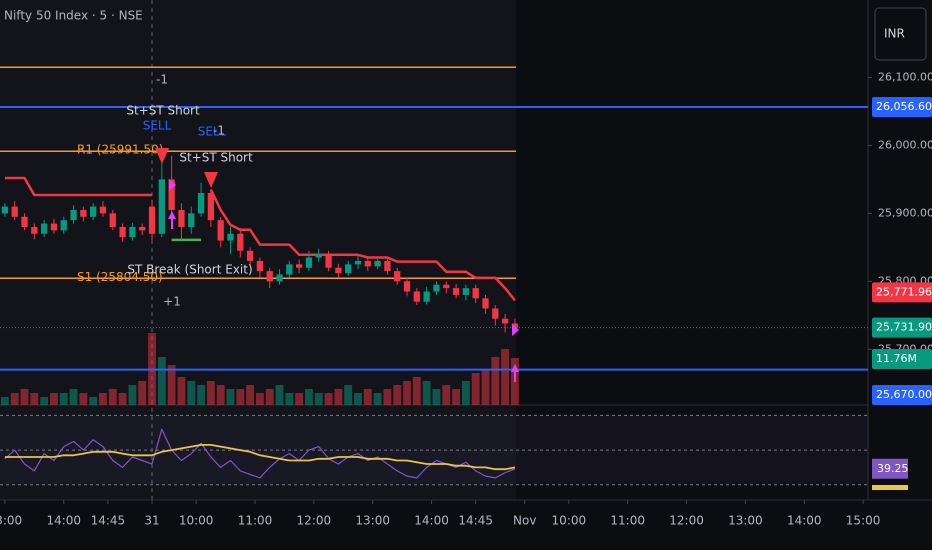 This screenshot has width=932, height=550. I want to click on rsi-ma-tag, so click(890, 487).